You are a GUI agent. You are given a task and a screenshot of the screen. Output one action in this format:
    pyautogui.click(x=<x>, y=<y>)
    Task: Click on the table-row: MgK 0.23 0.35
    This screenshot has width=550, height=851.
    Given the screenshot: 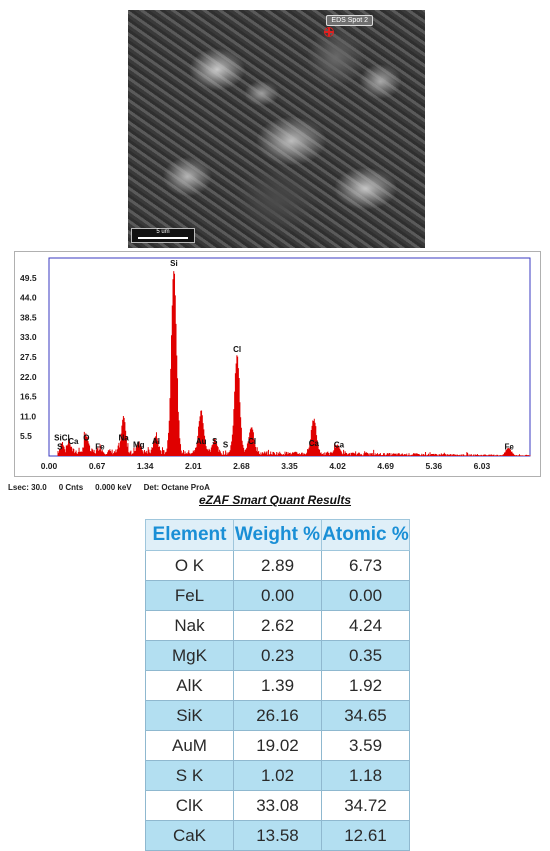 What is the action you would take?
    pyautogui.click(x=277, y=655)
    